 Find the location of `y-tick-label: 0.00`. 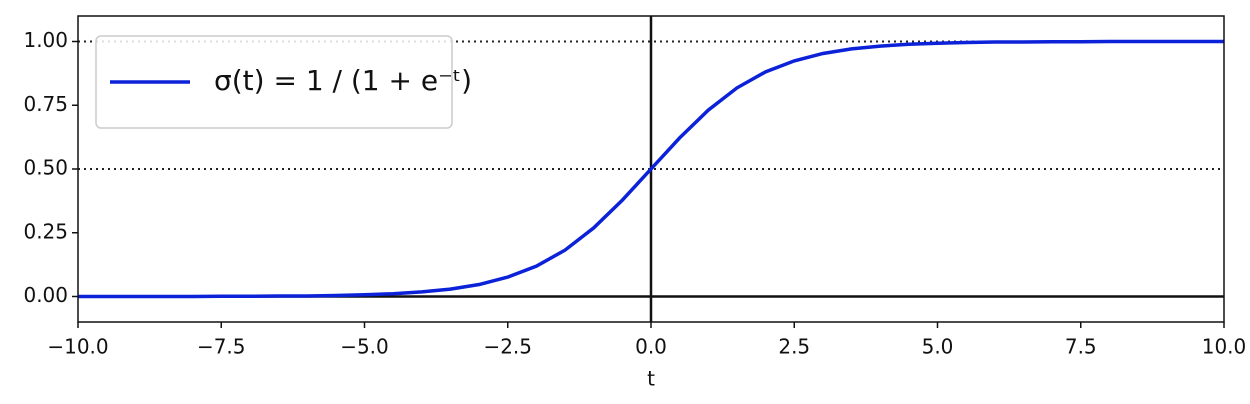

y-tick-label: 0.00 is located at coordinates (45, 295).